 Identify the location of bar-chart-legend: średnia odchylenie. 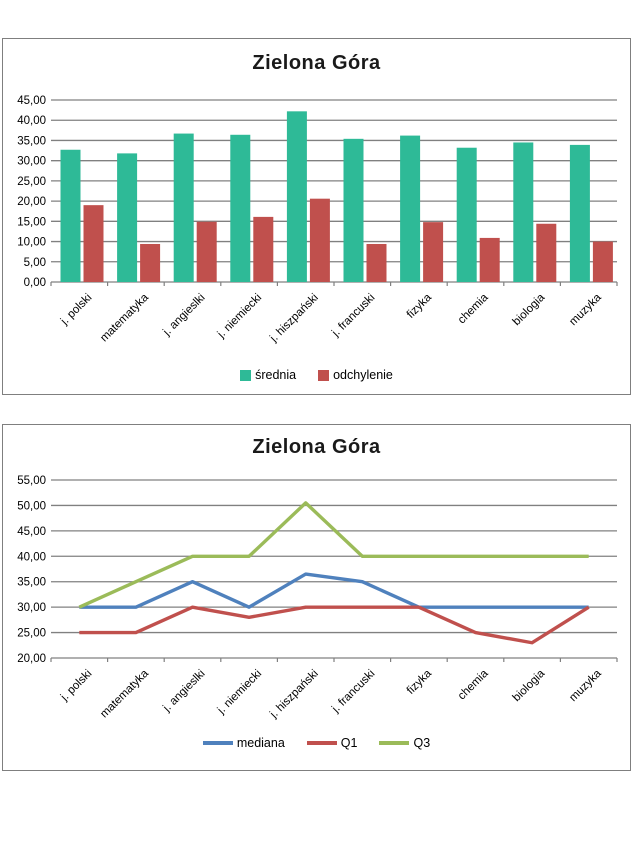
(316, 375).